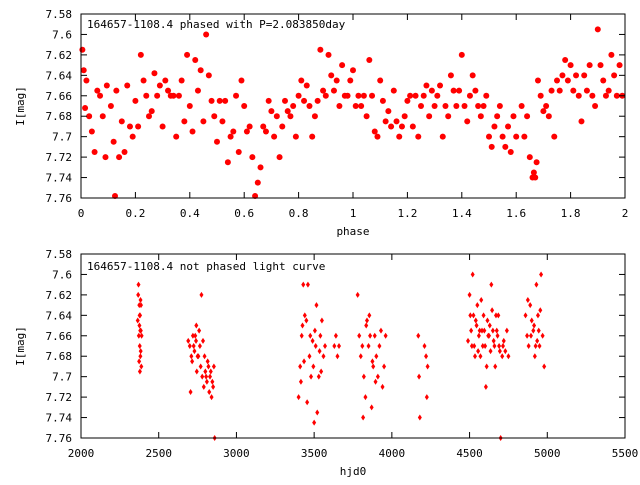 This screenshot has height=485, width=640. What do you see at coordinates (158, 453) in the screenshot?
I see `unphased-x-tick-label: 2500` at bounding box center [158, 453].